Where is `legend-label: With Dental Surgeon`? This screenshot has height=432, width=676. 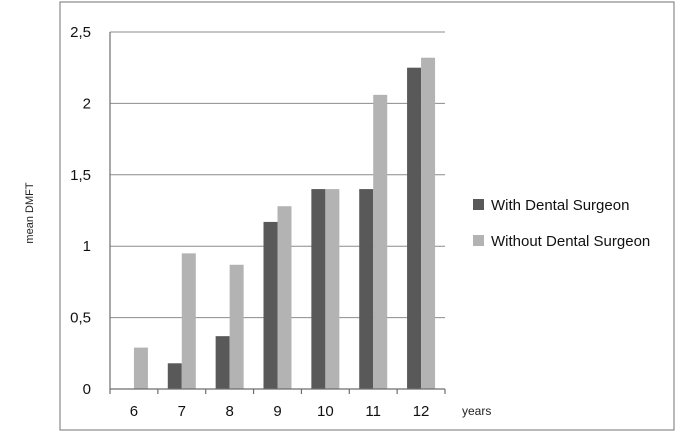
legend-label: With Dental Surgeon is located at coordinates (560, 205).